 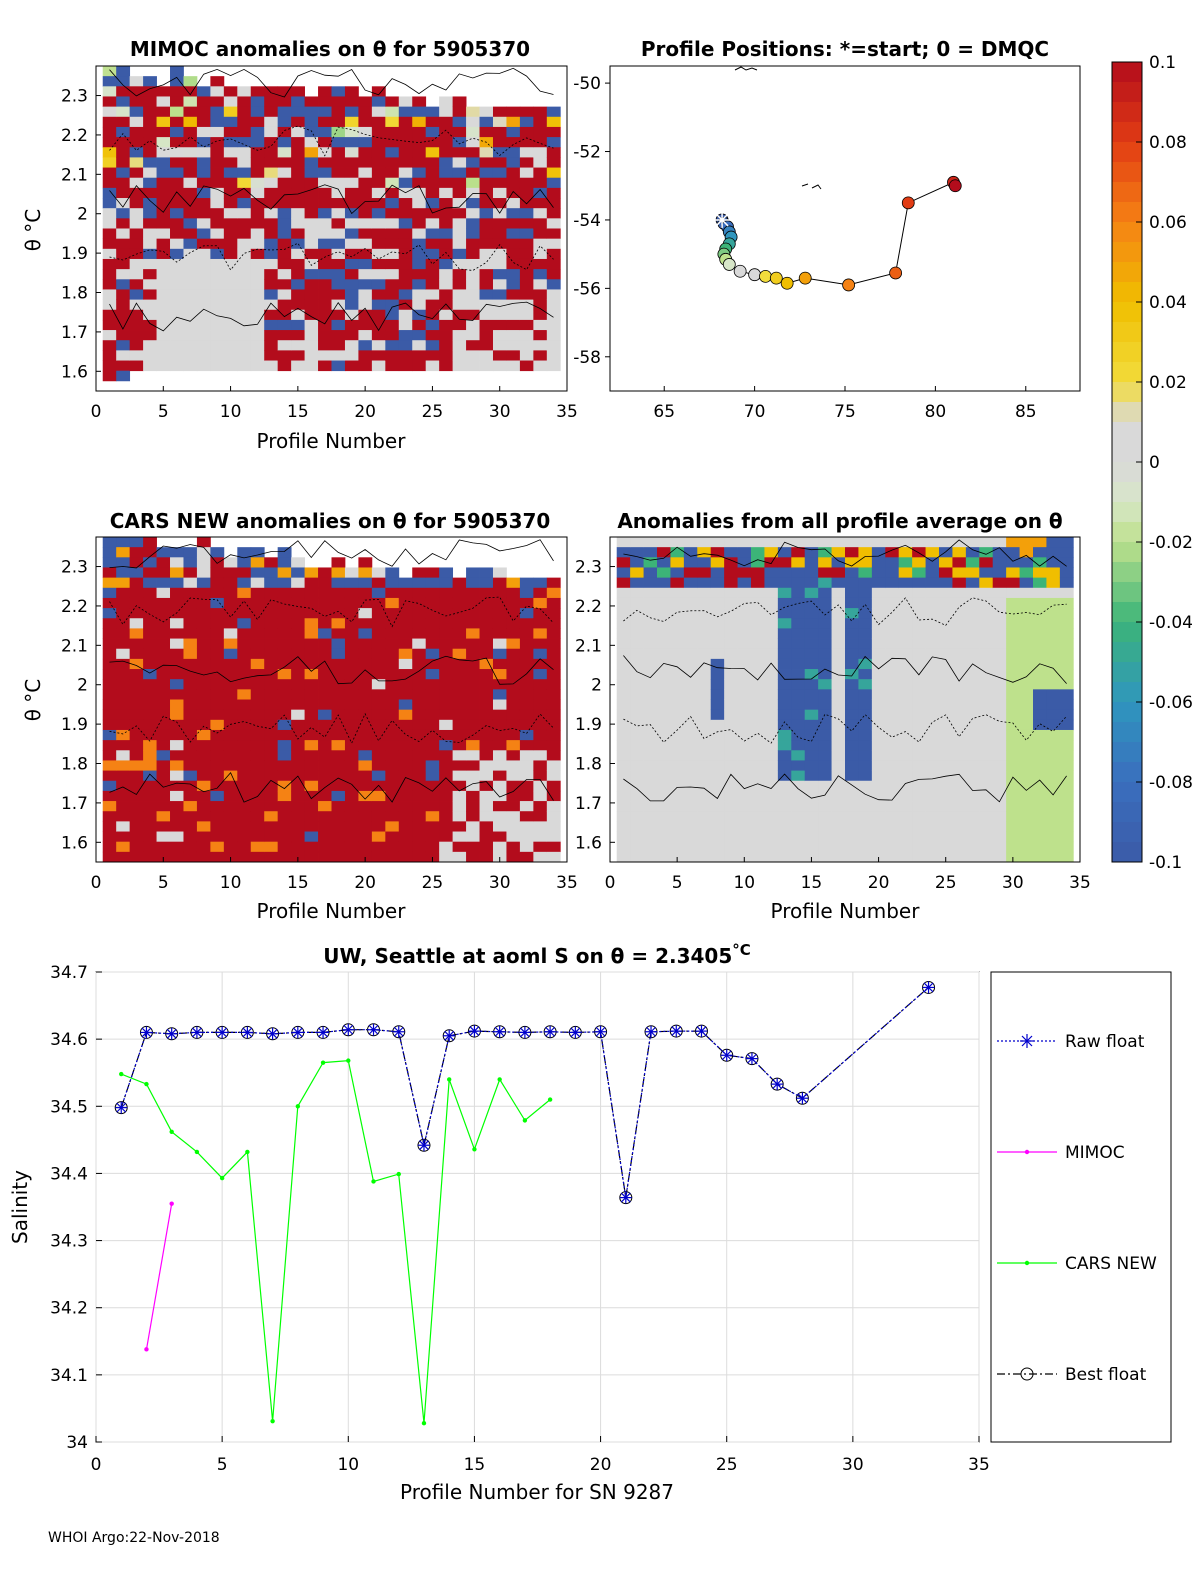 I want to click on y-tick-label: 2, so click(x=82, y=215).